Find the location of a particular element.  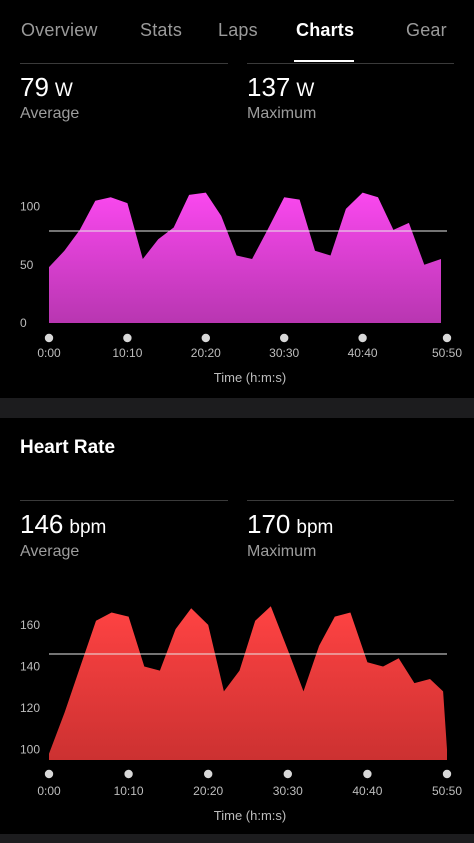

power-average-unit: W is located at coordinates (63, 90).